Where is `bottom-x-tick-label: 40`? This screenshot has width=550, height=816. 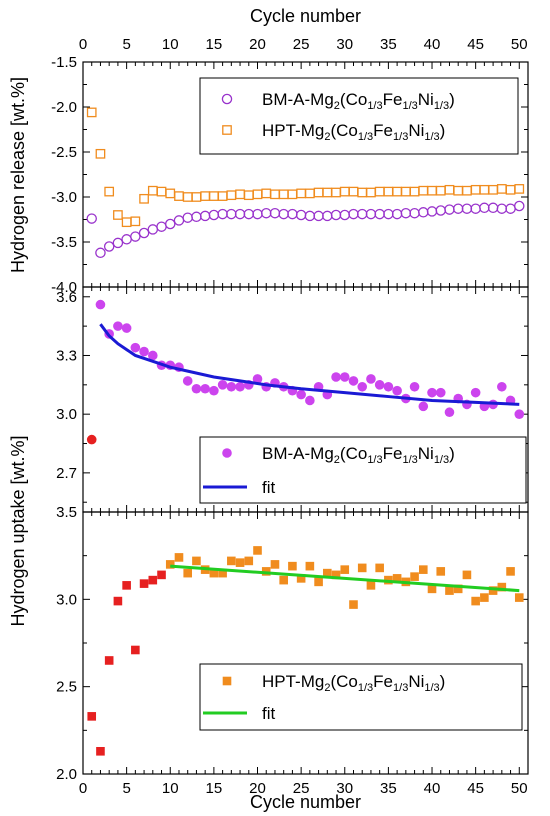 bottom-x-tick-label: 40 is located at coordinates (432, 788).